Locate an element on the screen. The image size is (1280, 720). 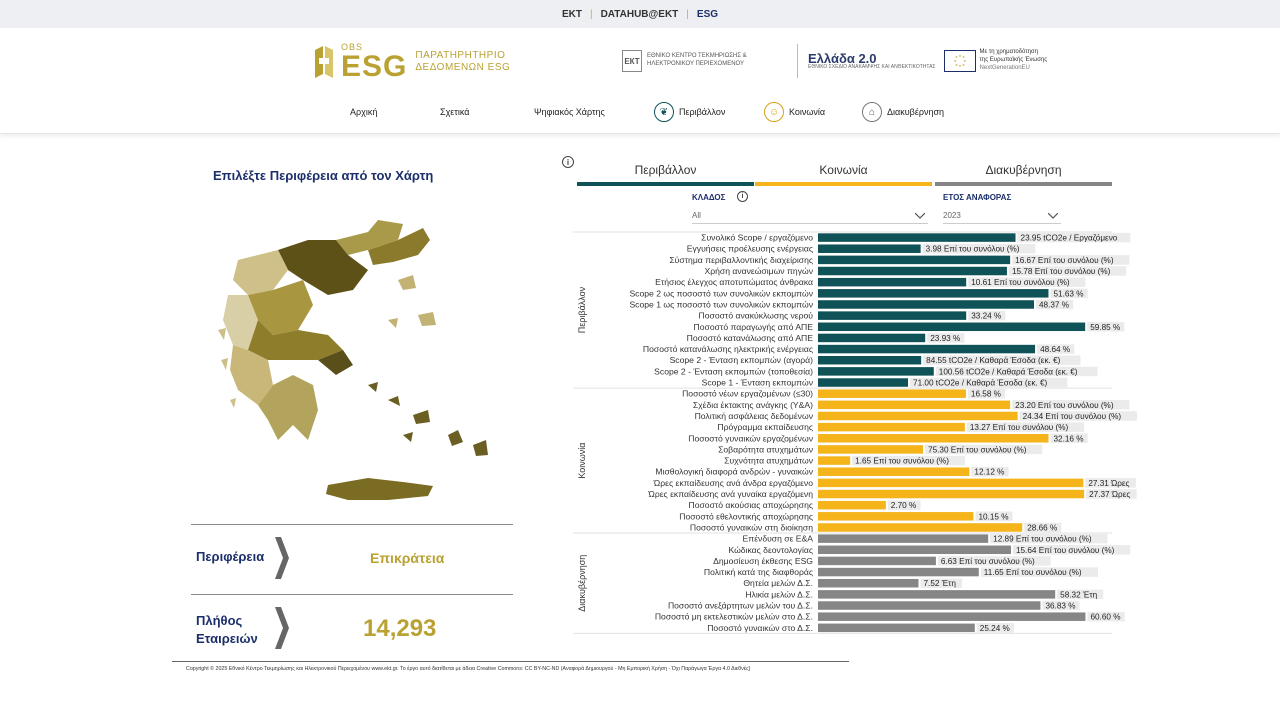
eu-text-line-3: NextGenerationEU is located at coordinates (1004, 67).